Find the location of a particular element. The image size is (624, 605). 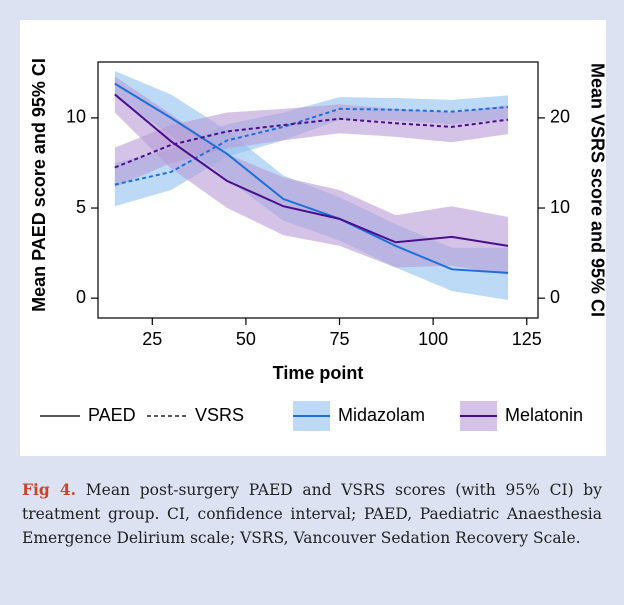

y2-axis-label: Mean VSRS score and 95% CI is located at coordinates (597, 190).